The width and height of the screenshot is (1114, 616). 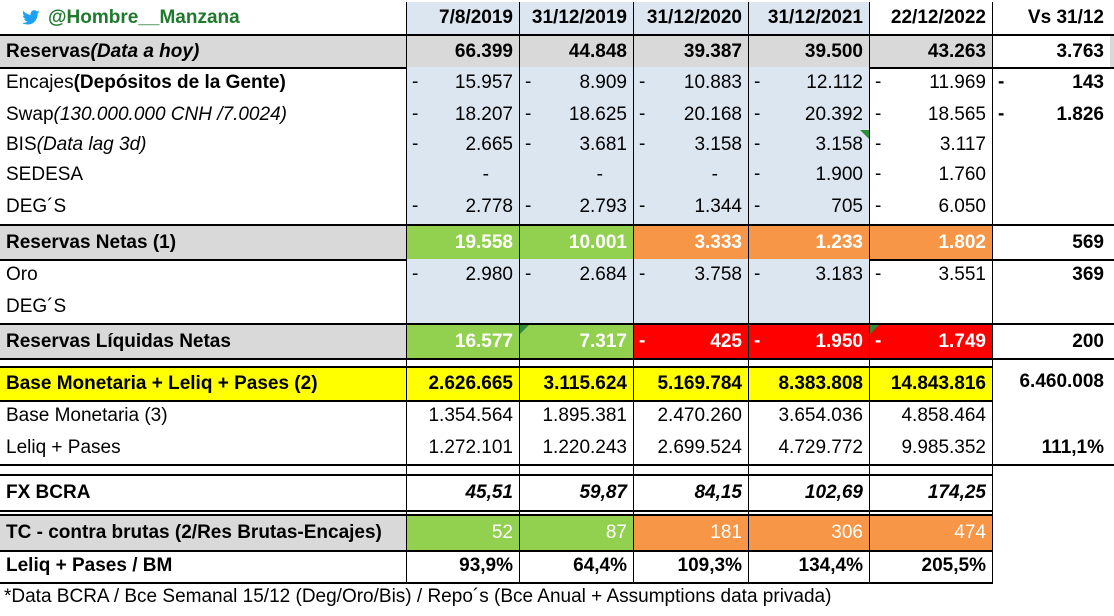 What do you see at coordinates (690, 83) in the screenshot?
I see `value-cell: -10.883` at bounding box center [690, 83].